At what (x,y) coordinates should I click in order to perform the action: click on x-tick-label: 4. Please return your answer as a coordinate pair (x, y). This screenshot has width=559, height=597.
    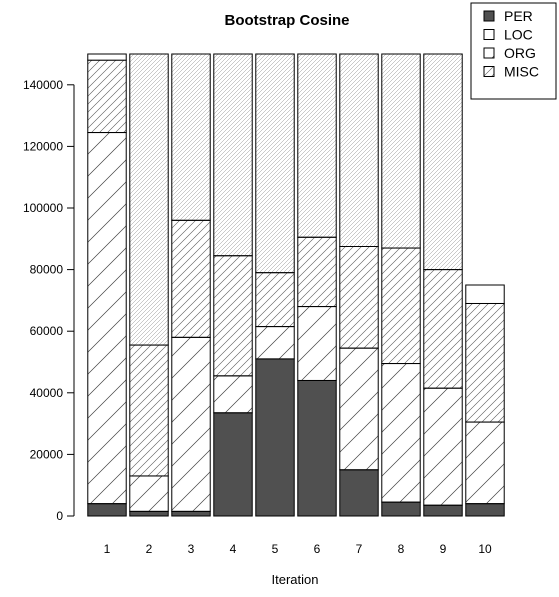
    Looking at the image, I should click on (233, 549).